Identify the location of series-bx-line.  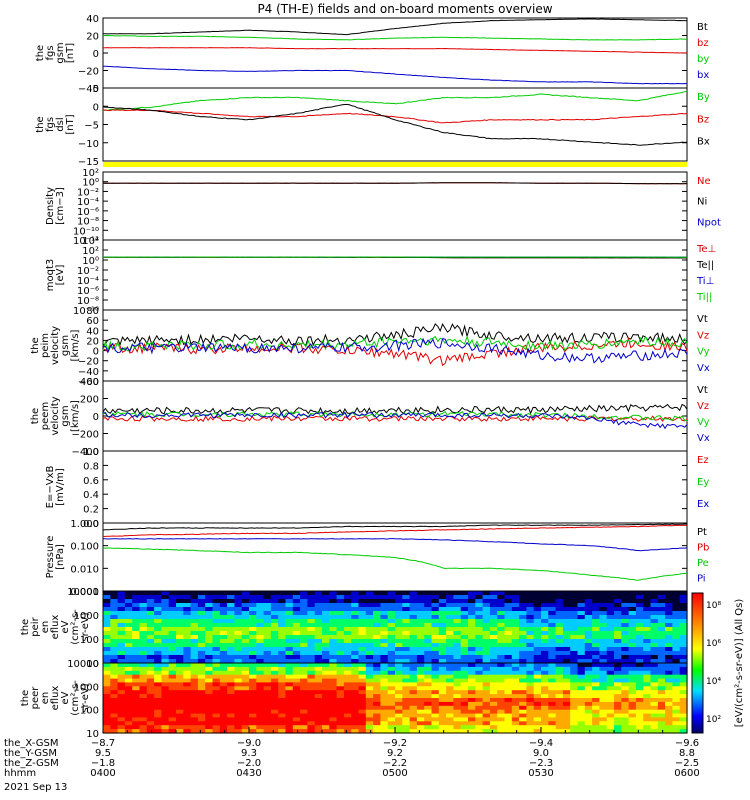
(395, 75).